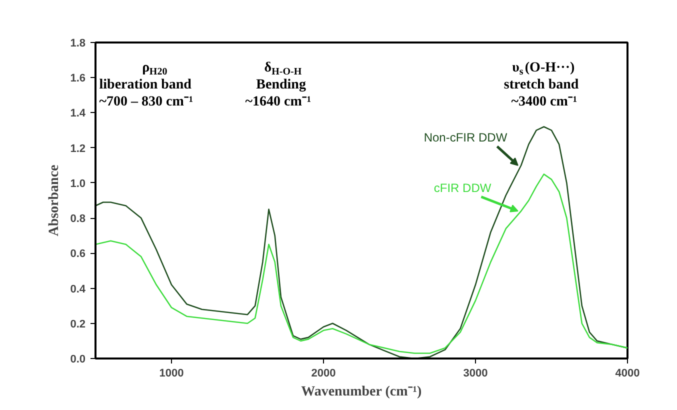  What do you see at coordinates (78, 219) in the screenshot?
I see `y-tick-label: 0.8` at bounding box center [78, 219].